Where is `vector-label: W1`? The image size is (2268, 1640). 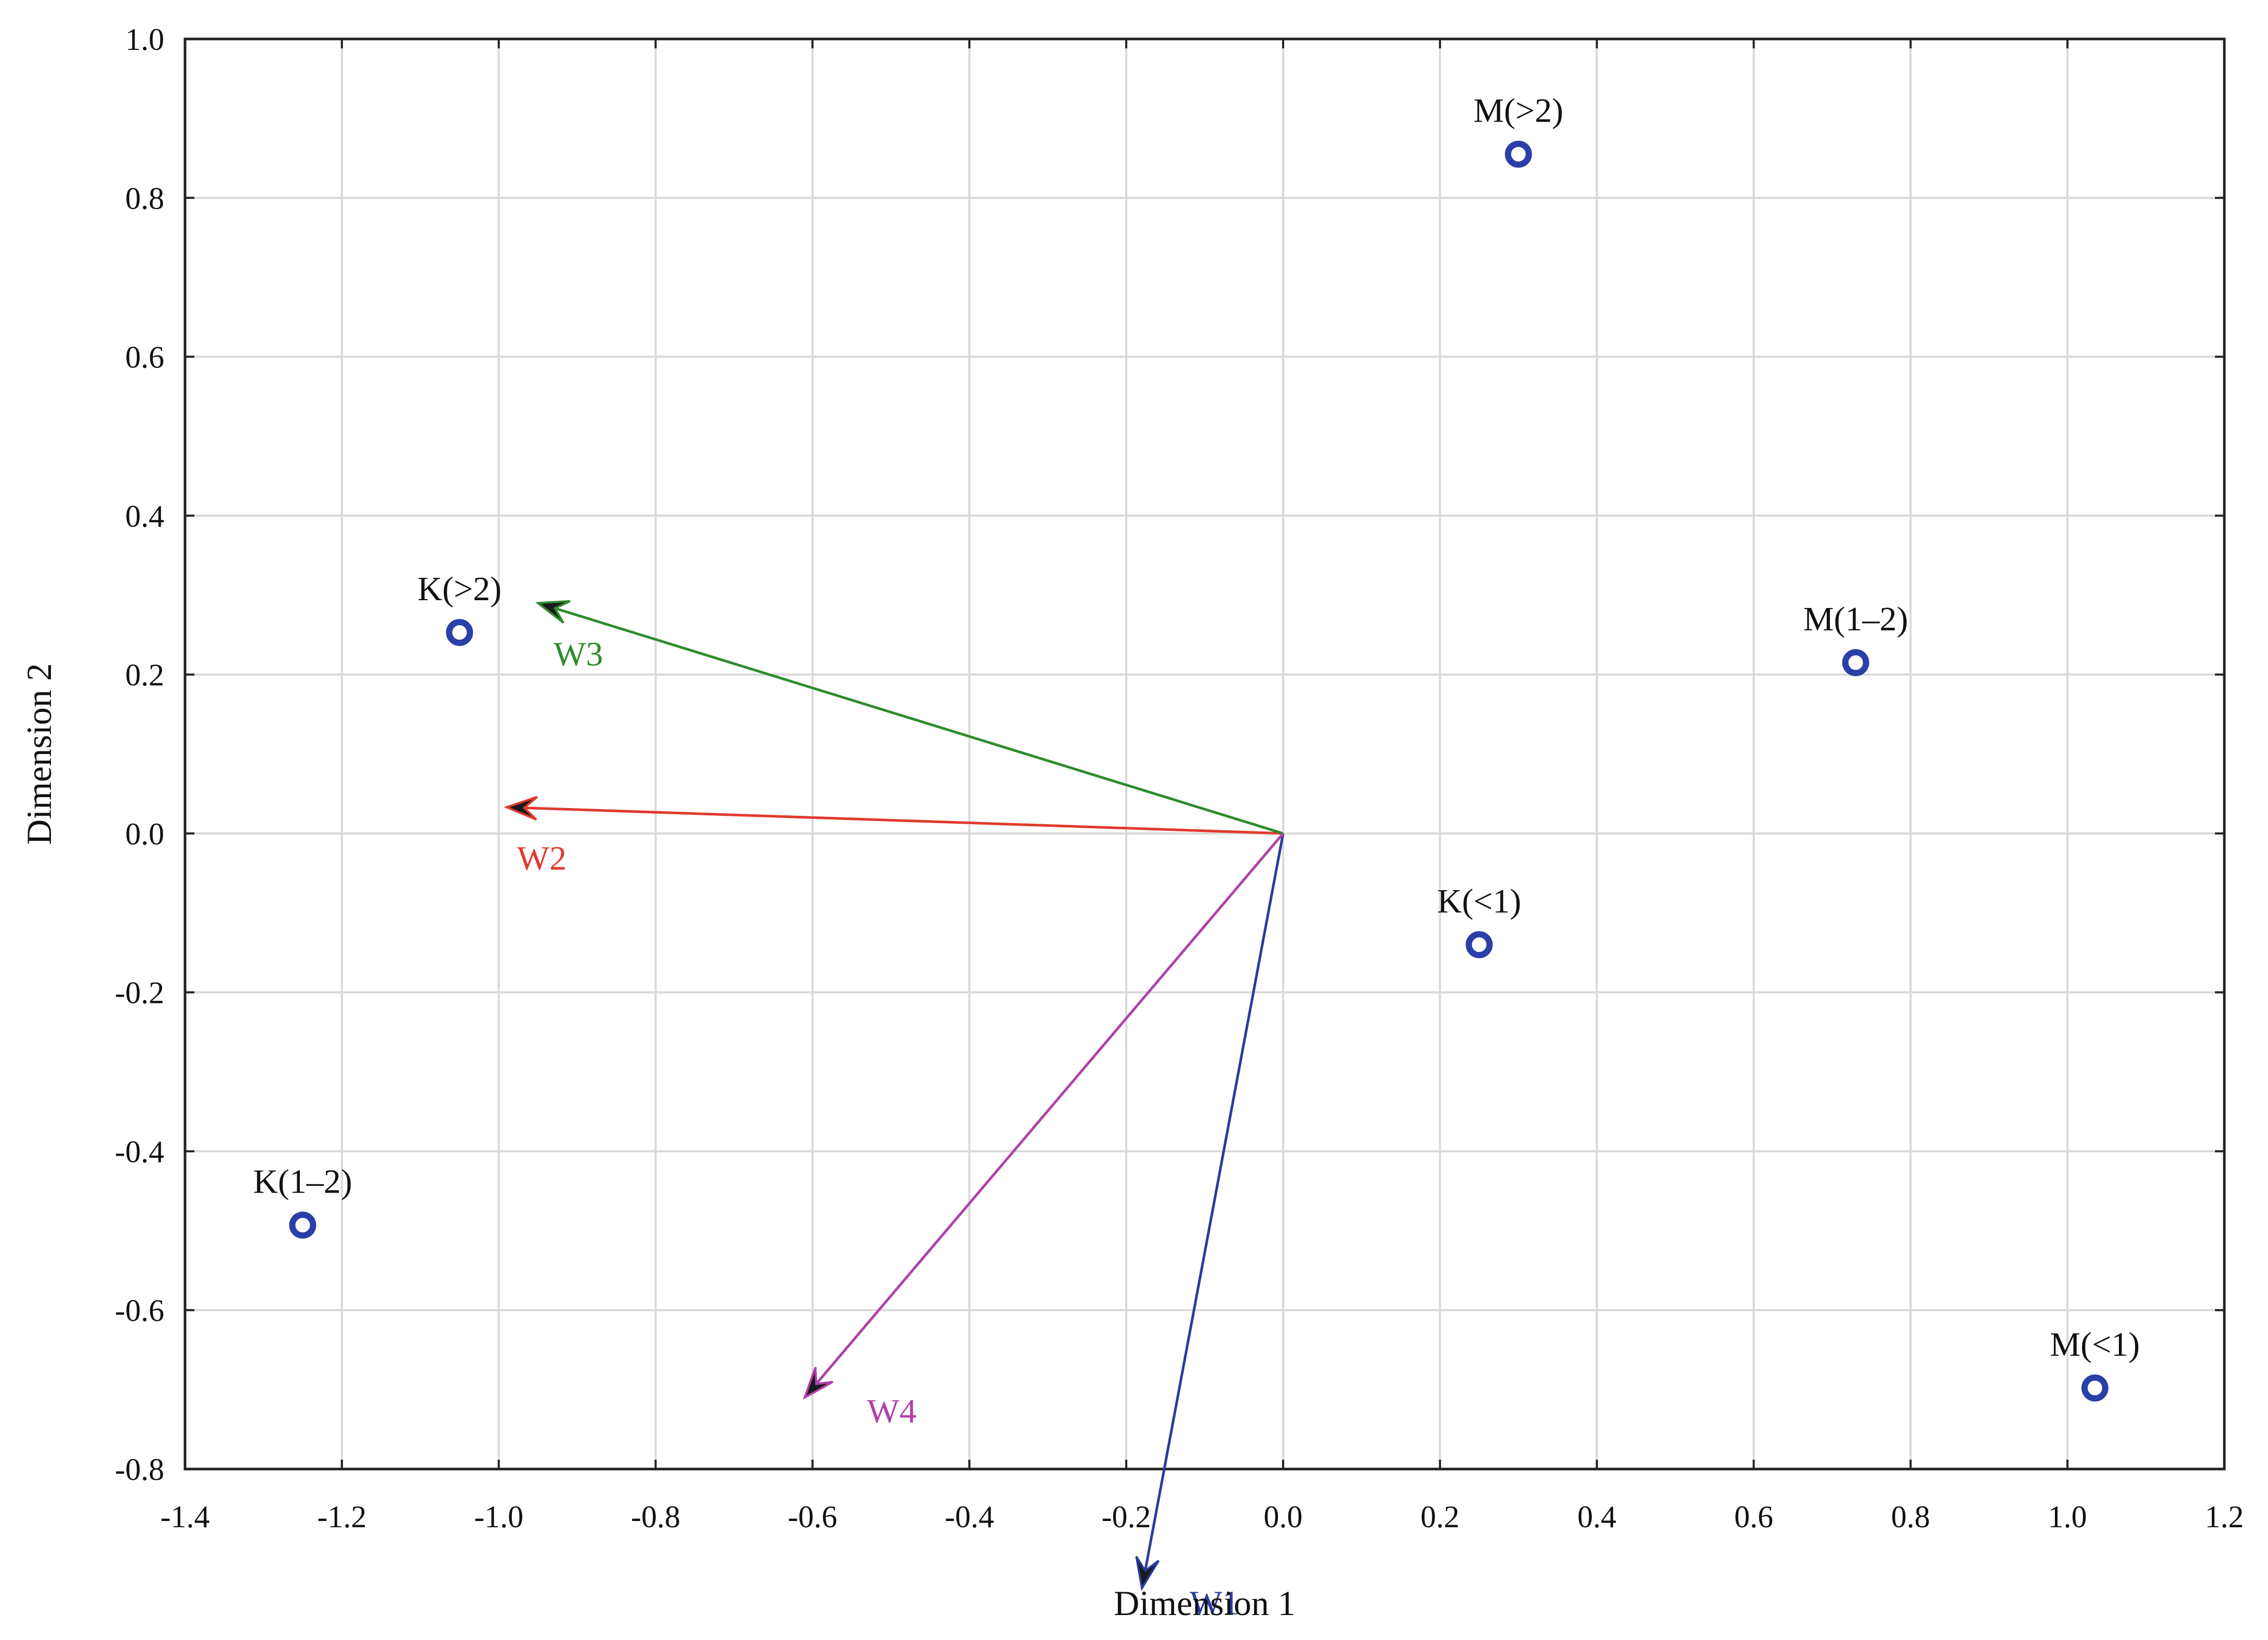
vector-label: W1 is located at coordinates (1214, 1603).